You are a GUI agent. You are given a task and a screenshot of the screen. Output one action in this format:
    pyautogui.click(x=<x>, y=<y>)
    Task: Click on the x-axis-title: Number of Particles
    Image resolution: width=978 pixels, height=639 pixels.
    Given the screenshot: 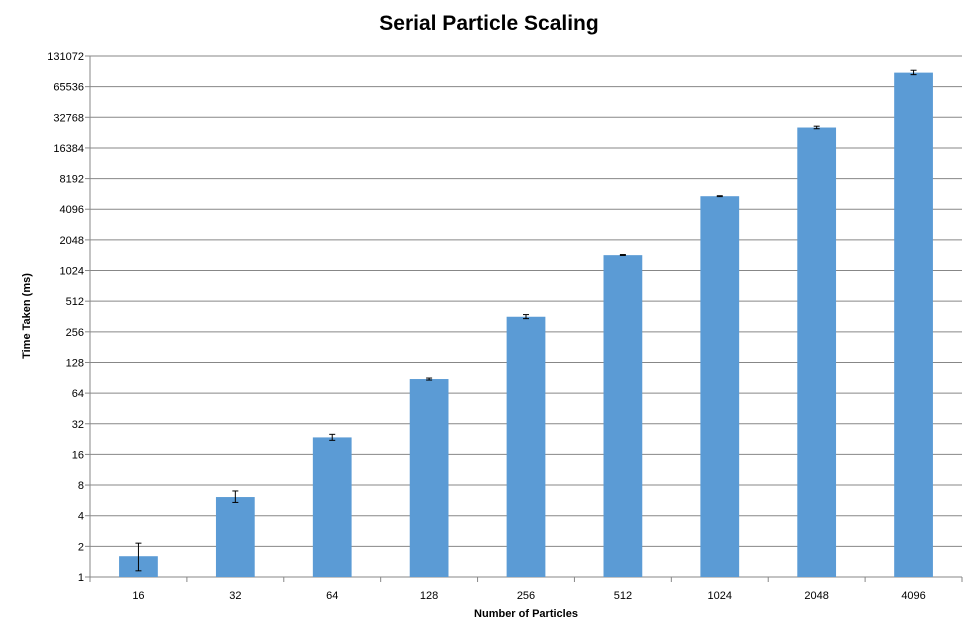 What is the action you would take?
    pyautogui.click(x=526, y=614)
    